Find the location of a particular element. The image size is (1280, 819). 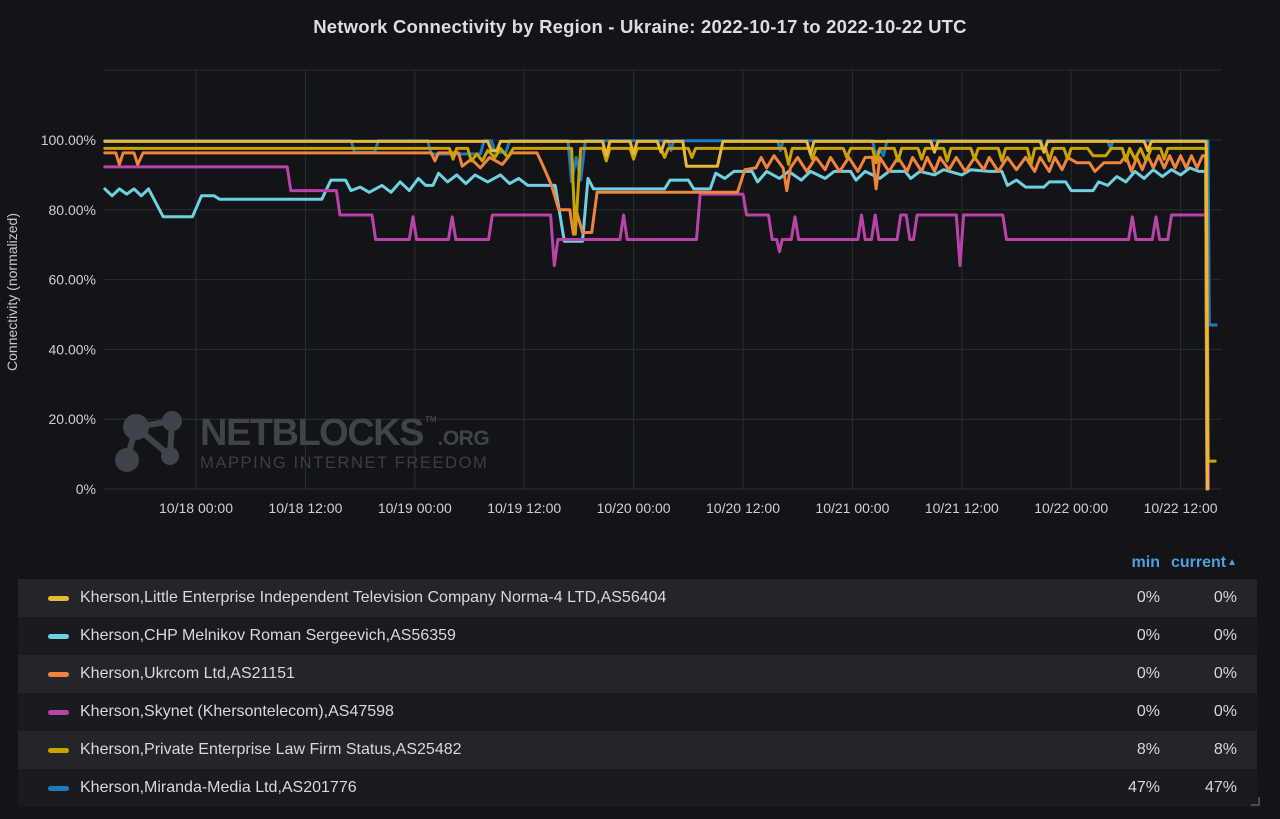

svg-text: 10/20 12:00 is located at coordinates (743, 508).